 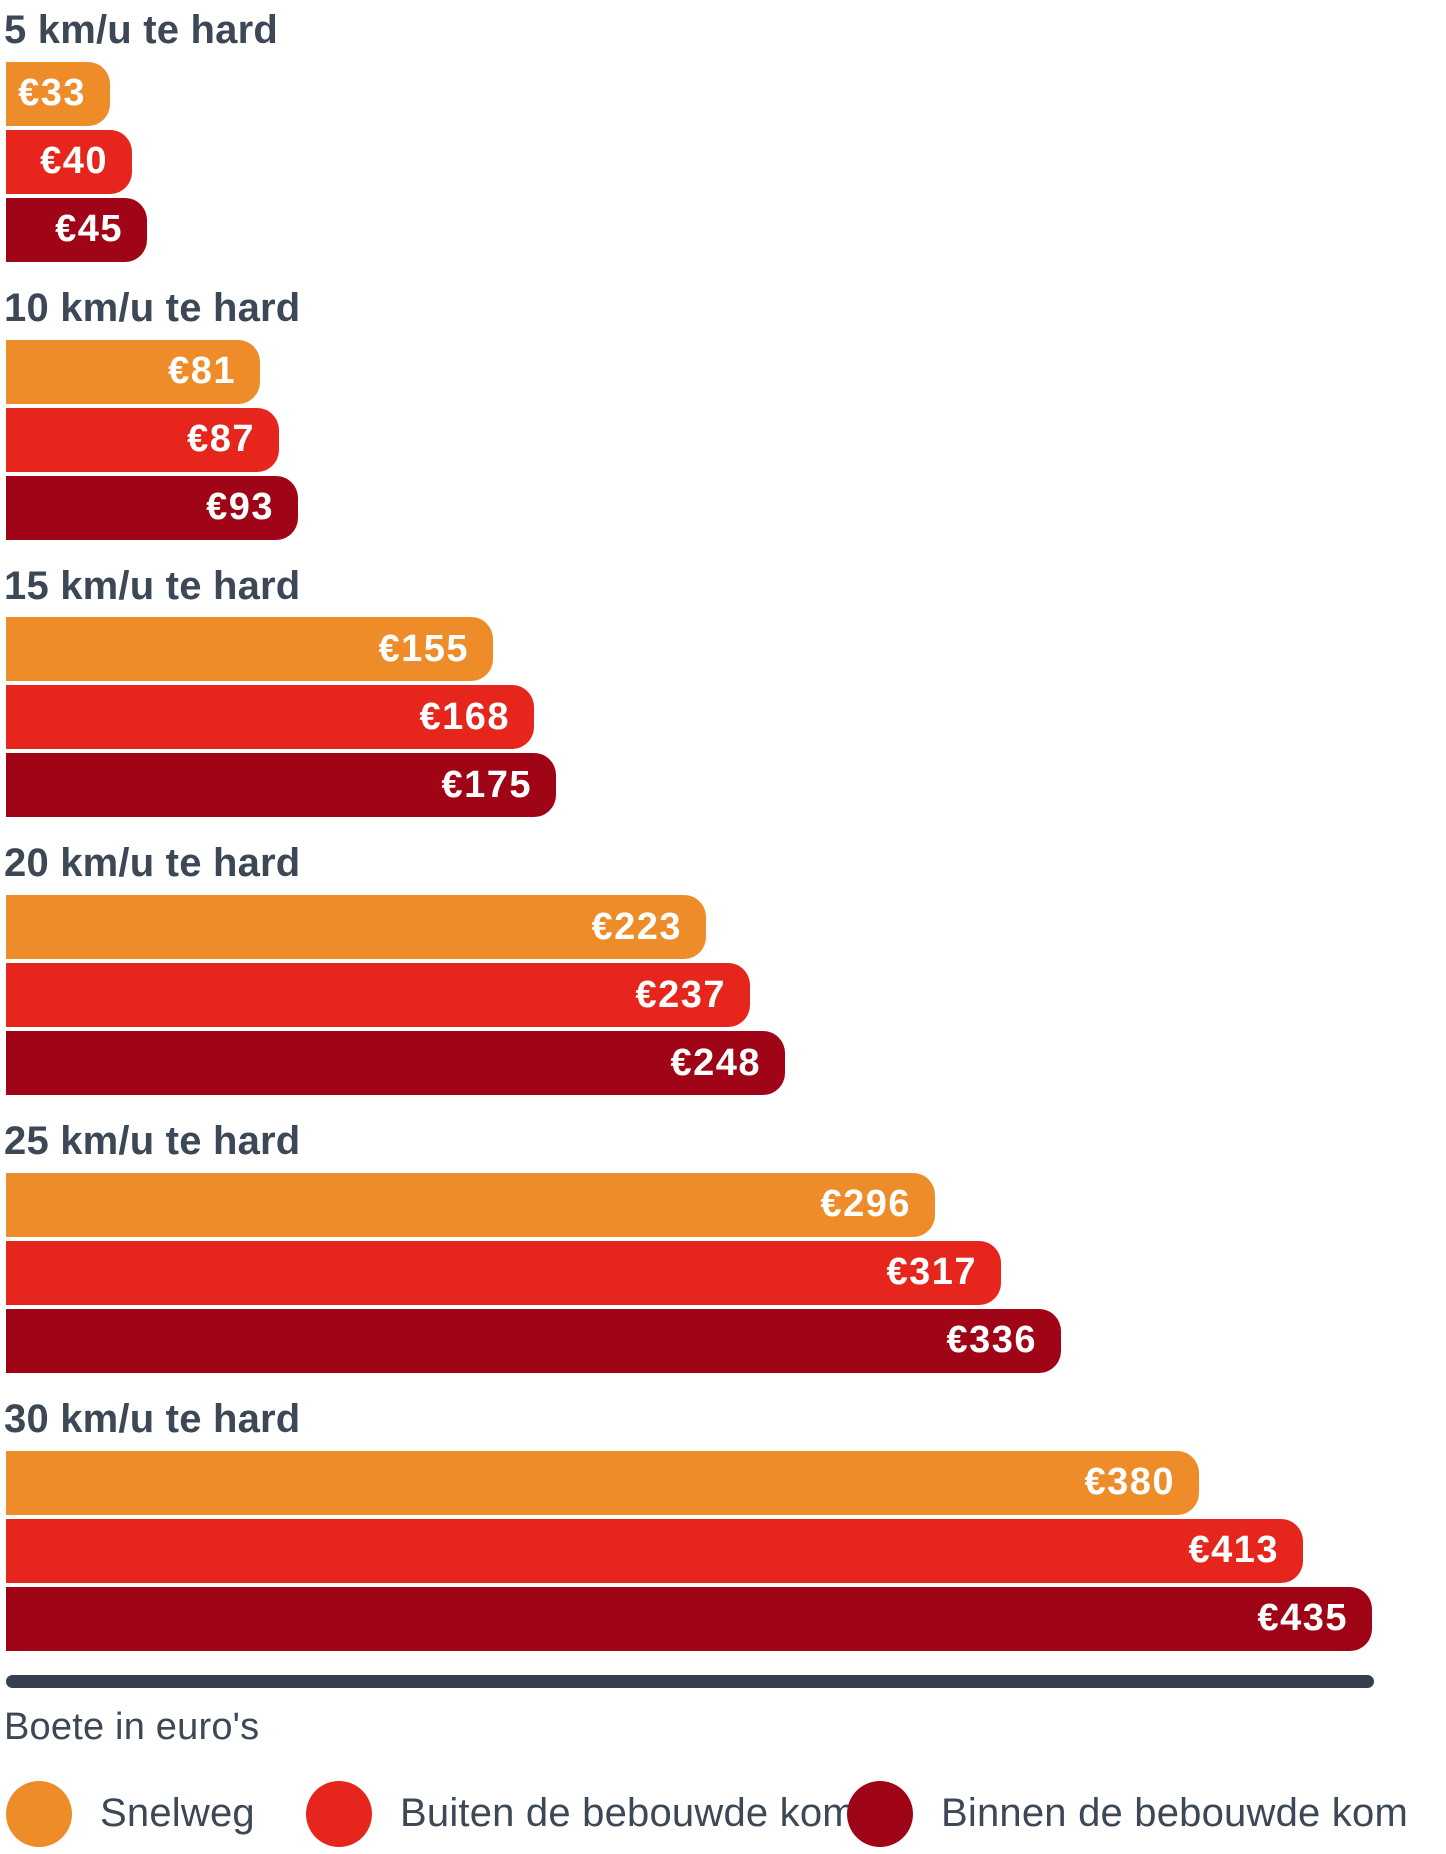 What do you see at coordinates (378, 995) in the screenshot?
I see `bar-buiten-de-bebouwde-kom: €237` at bounding box center [378, 995].